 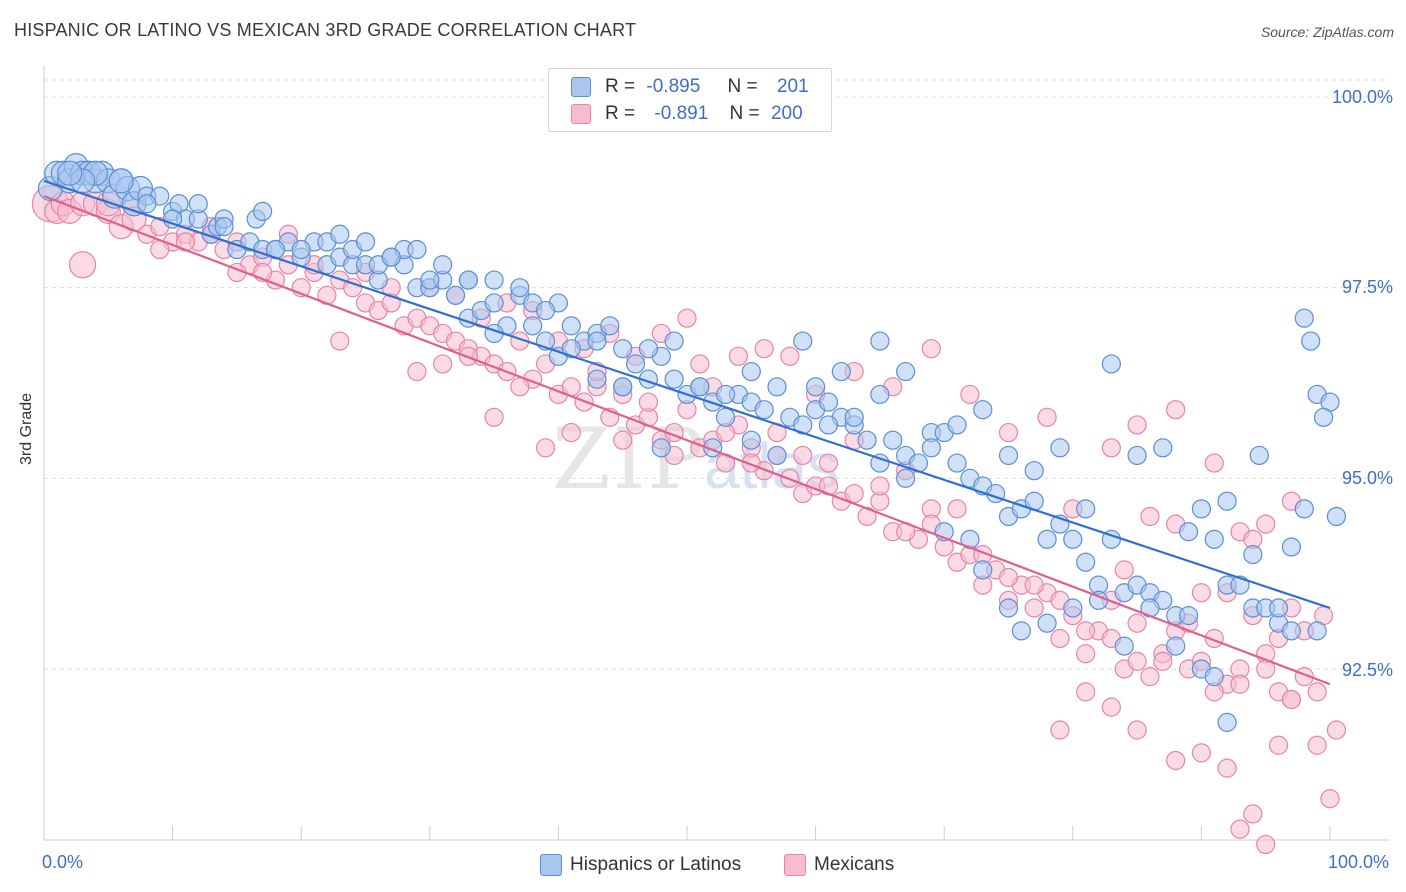 What do you see at coordinates (581, 114) in the screenshot?
I see `pink-swatch` at bounding box center [581, 114].